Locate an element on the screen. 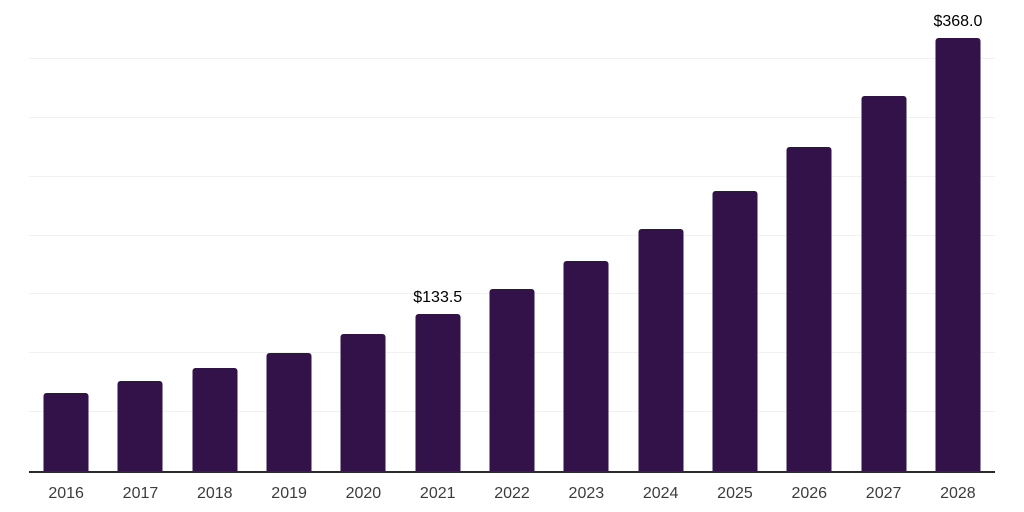 The image size is (1024, 512). x-tick-2021: 2021 is located at coordinates (437, 493).